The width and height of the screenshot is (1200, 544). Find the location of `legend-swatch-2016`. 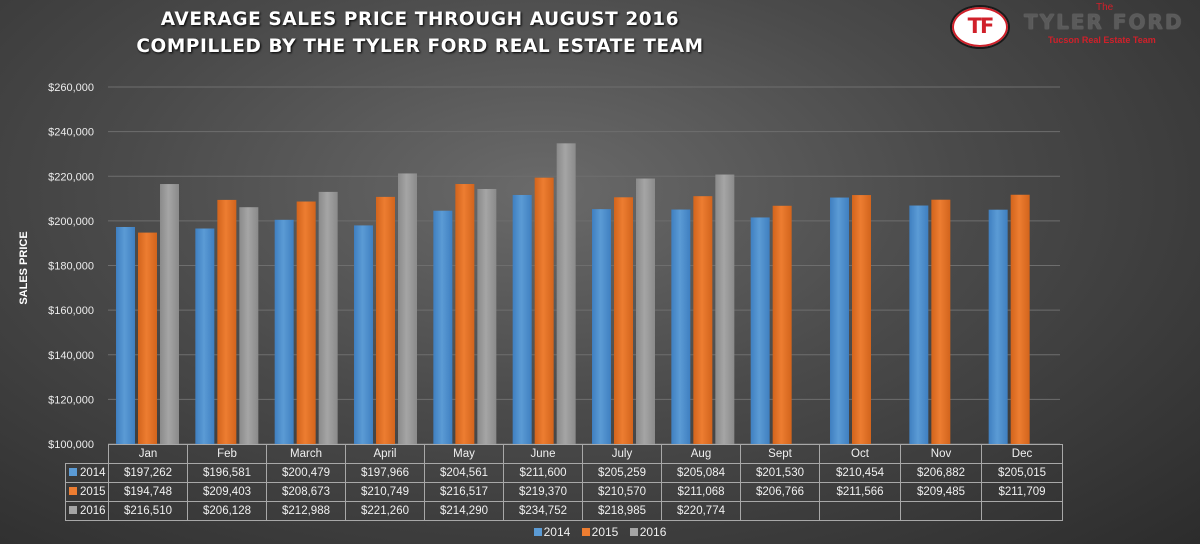

legend-swatch-2016 is located at coordinates (73, 510).